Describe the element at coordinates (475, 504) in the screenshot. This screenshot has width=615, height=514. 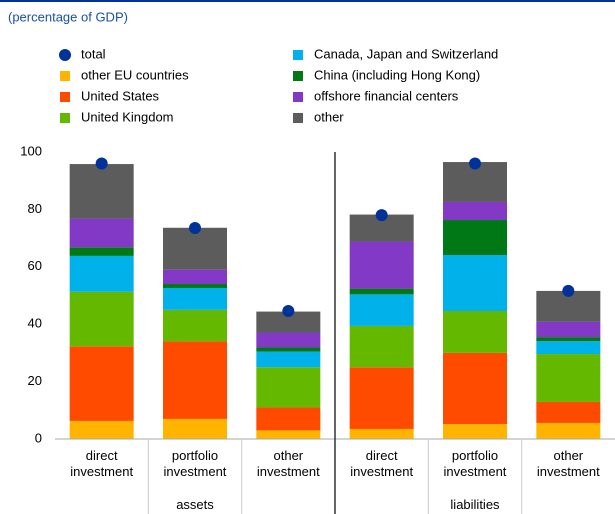
I see `group-label: liabilities` at that location.